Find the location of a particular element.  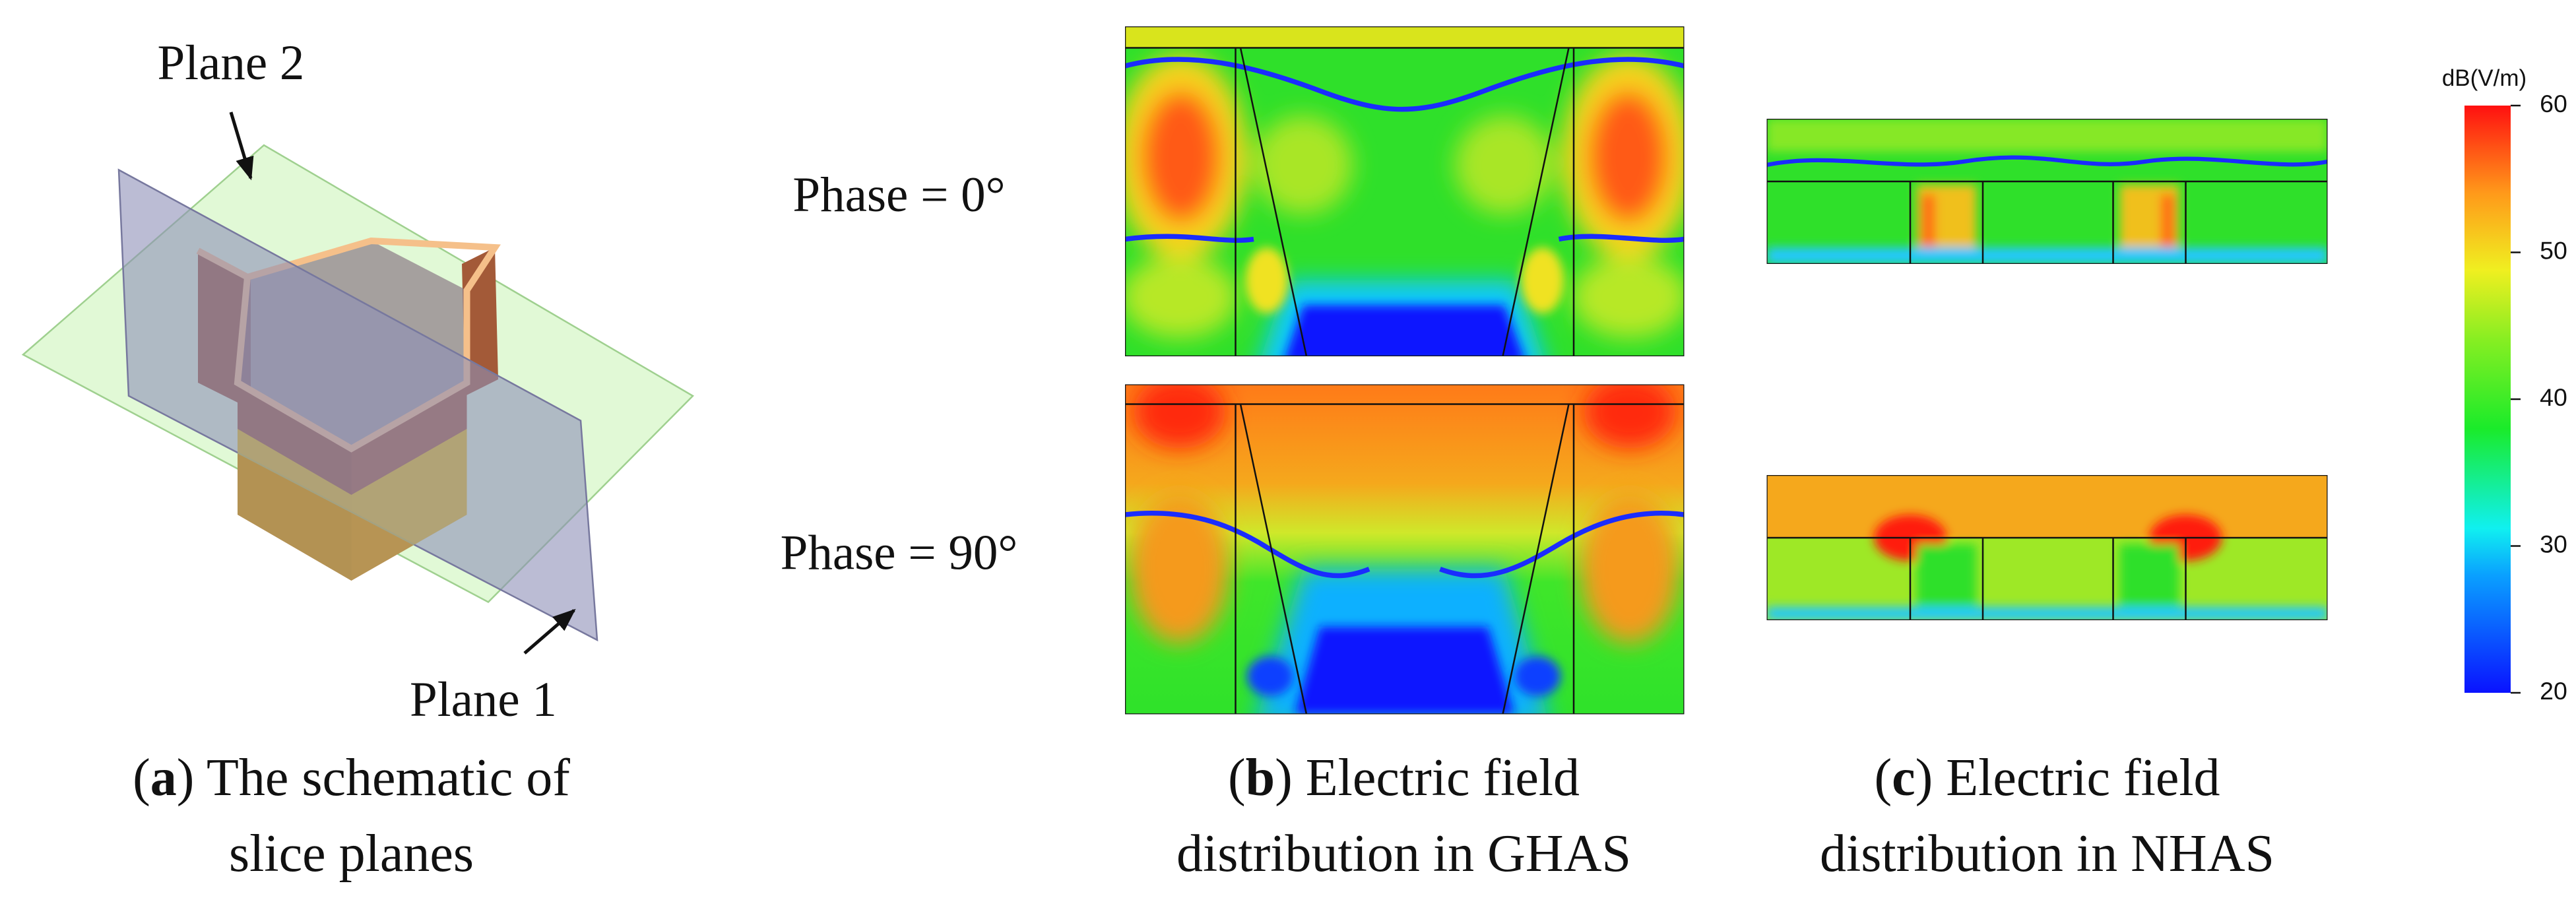

caption-line: distribution in NHAS is located at coordinates (2047, 854).